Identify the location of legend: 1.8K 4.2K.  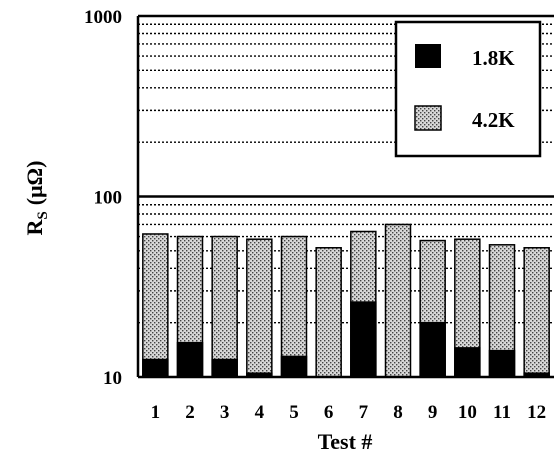
(468, 89).